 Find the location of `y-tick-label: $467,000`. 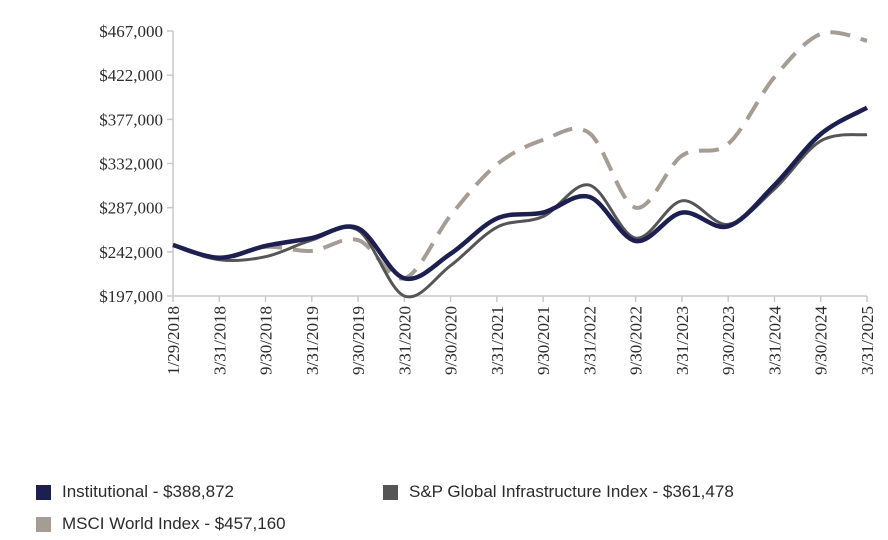

y-tick-label: $467,000 is located at coordinates (131, 31).